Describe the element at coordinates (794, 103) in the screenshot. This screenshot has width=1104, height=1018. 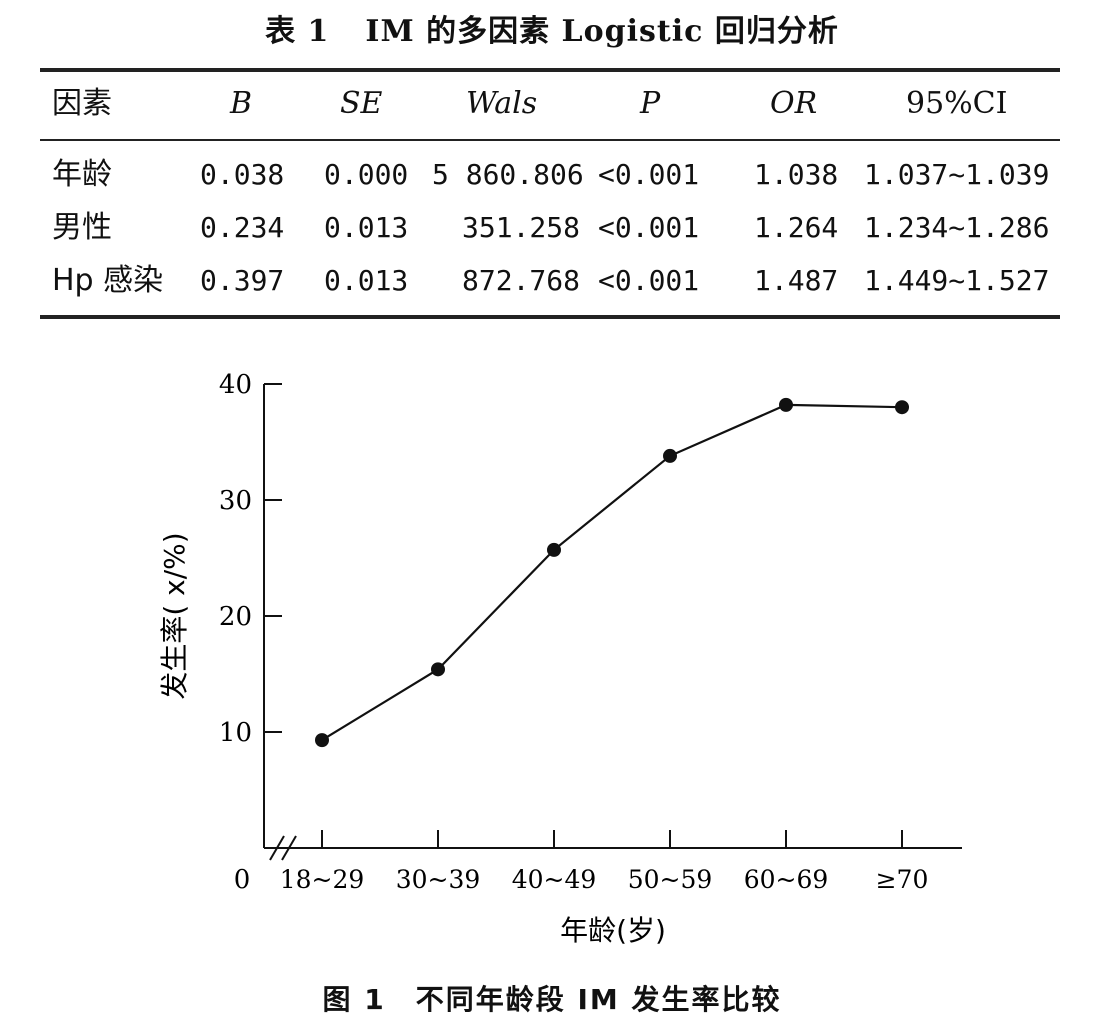
I see `header-or: OR` at that location.